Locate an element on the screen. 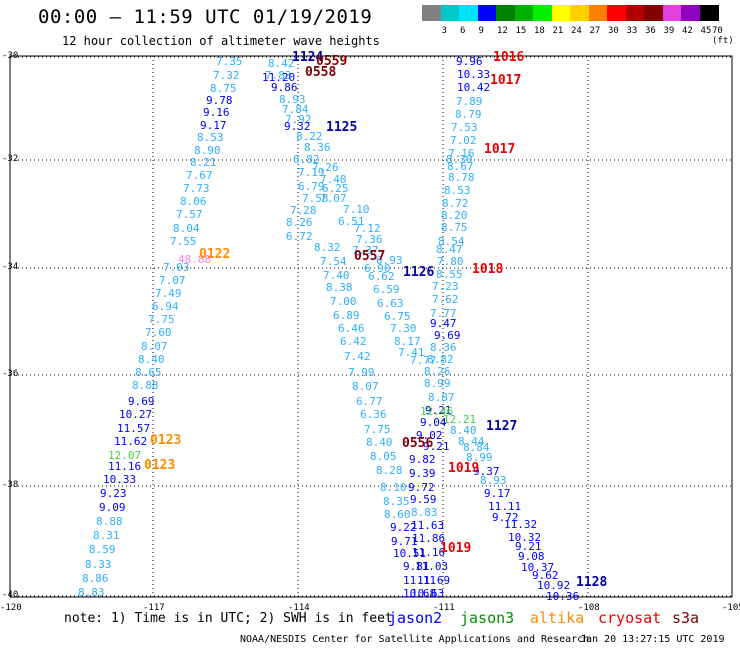 The height and width of the screenshot is (650, 740). wave-height-value: 8.07 is located at coordinates (365, 386).